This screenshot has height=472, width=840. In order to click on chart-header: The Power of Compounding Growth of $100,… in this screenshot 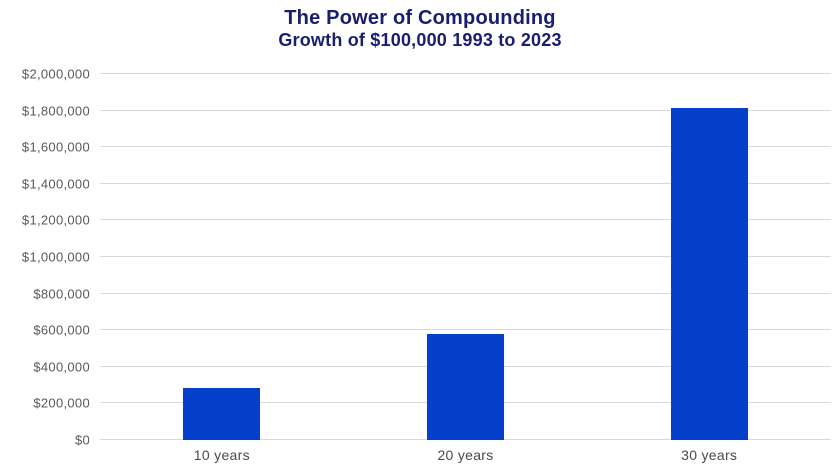, I will do `click(420, 29)`.